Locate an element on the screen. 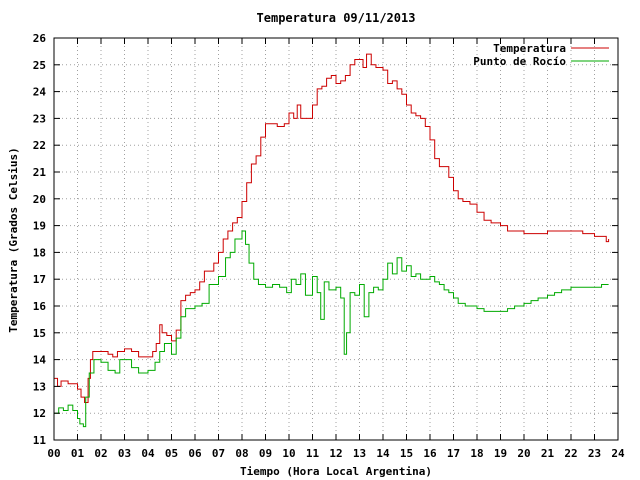 The image size is (640, 480). legend: Temperatura Punto de Rocío is located at coordinates (541, 55).